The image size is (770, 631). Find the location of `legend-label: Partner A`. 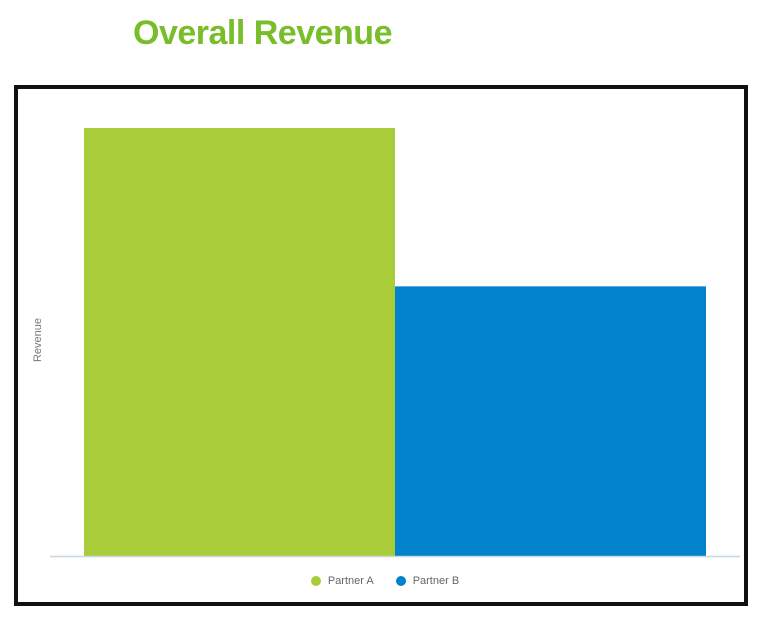

legend-label: Partner A is located at coordinates (350, 581).